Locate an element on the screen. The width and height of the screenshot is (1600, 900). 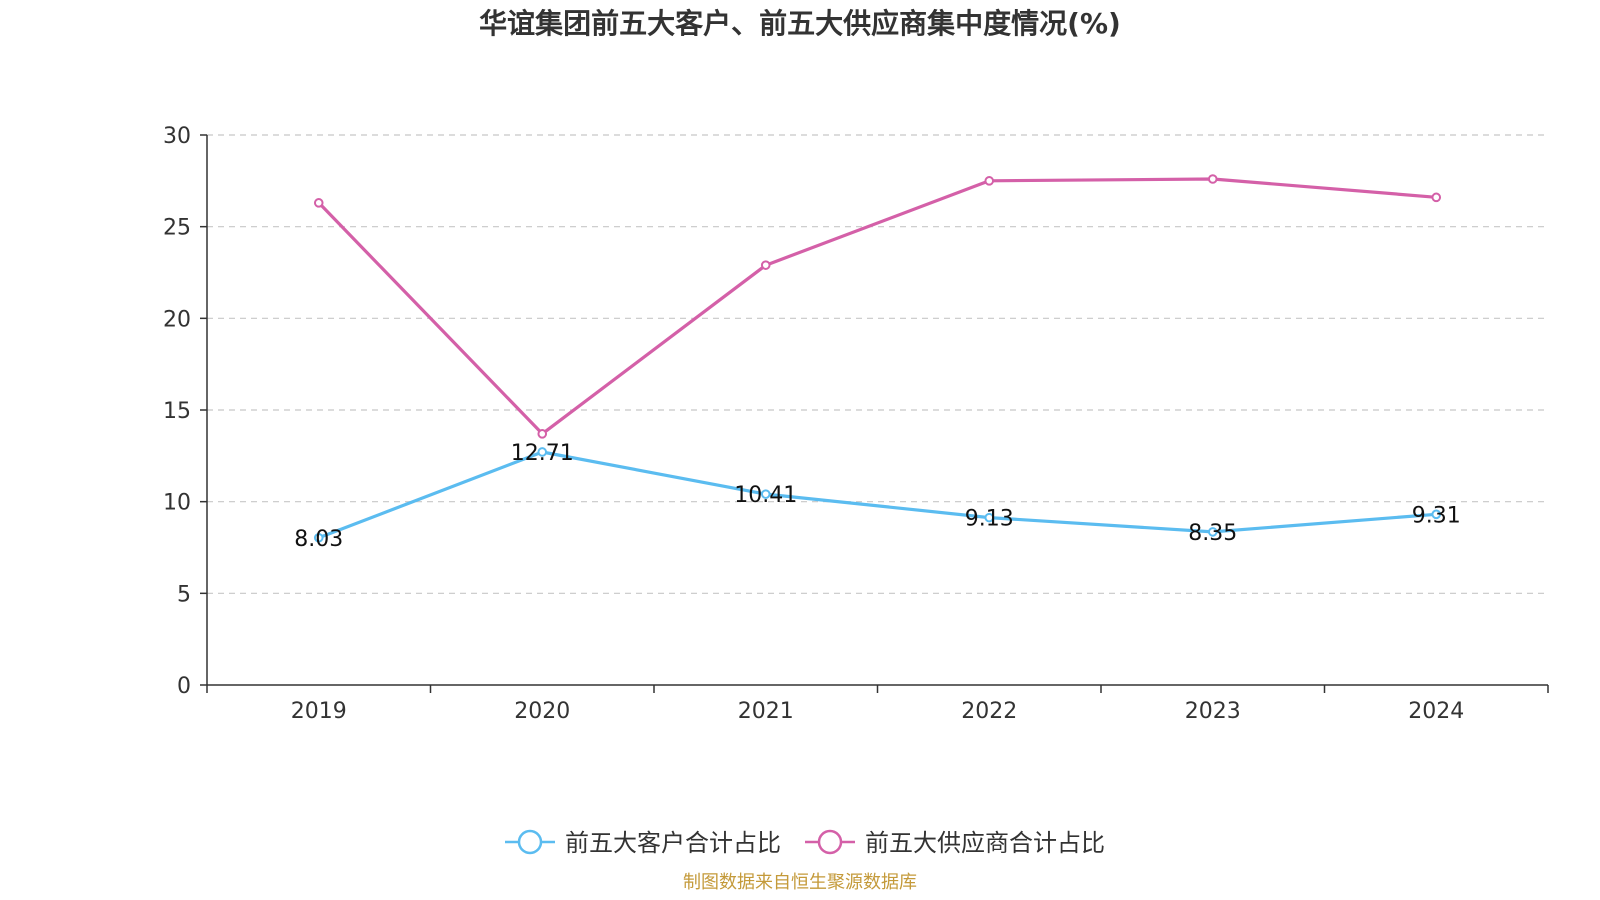
data-label-layer: 8.03 12.71 10.41 9.13 8.35 9.31 is located at coordinates (877, 496).